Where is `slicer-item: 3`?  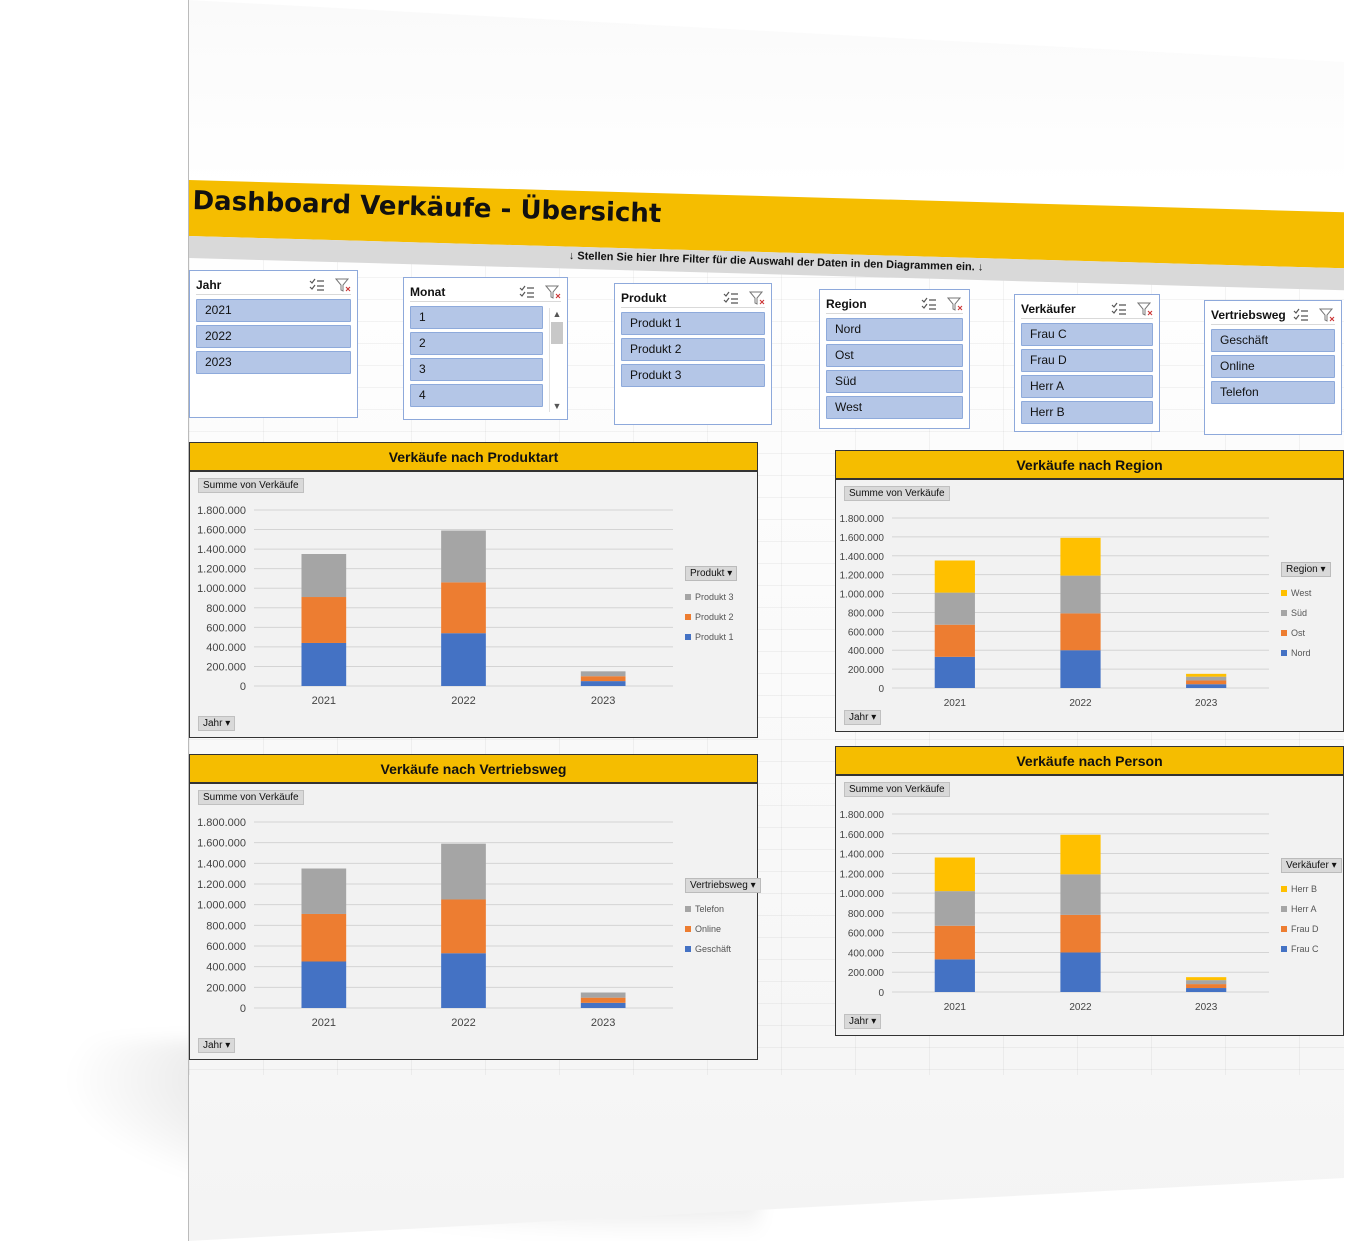
slicer-item: 3 is located at coordinates (476, 369).